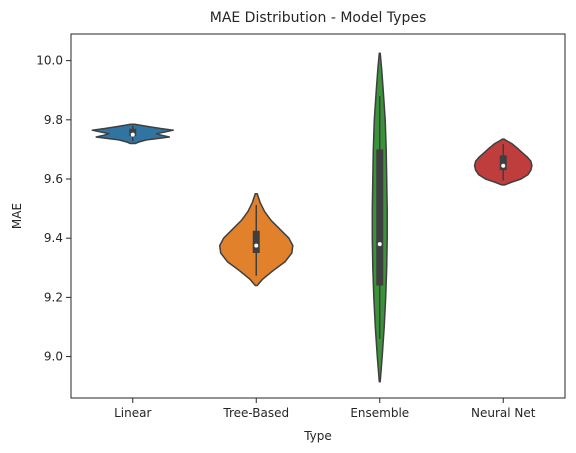 This screenshot has width=576, height=453. I want to click on y-tick-label: 9.4, so click(53, 238).